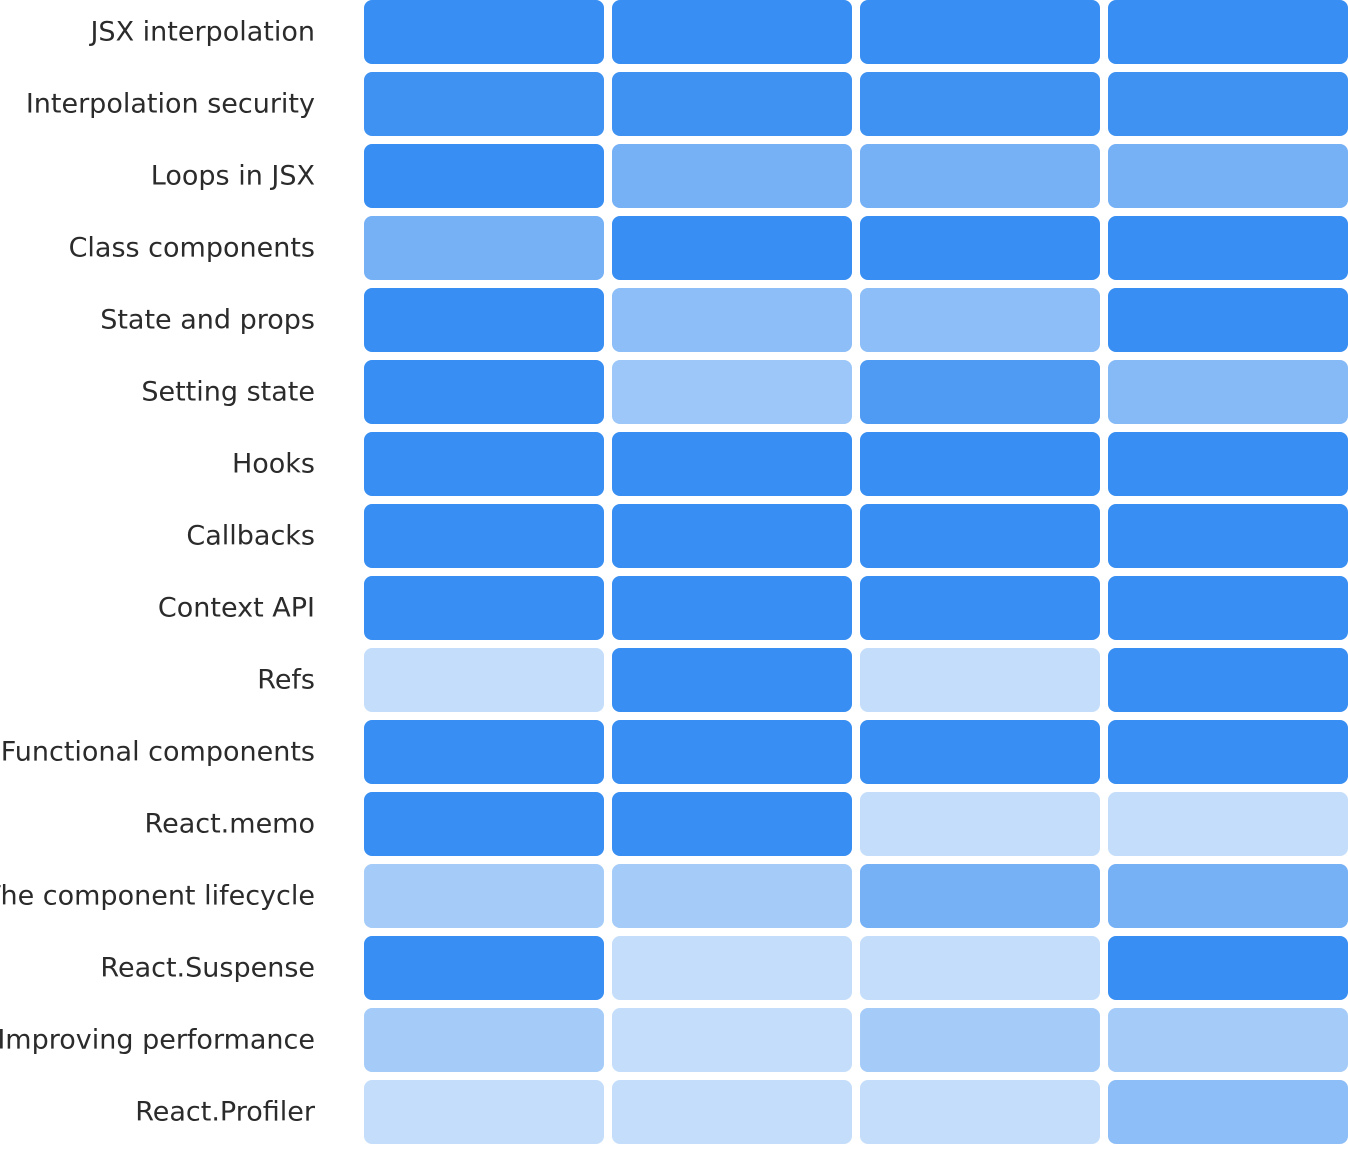  Describe the element at coordinates (201, 32) in the screenshot. I see `row-label: JSX interpolation` at that location.